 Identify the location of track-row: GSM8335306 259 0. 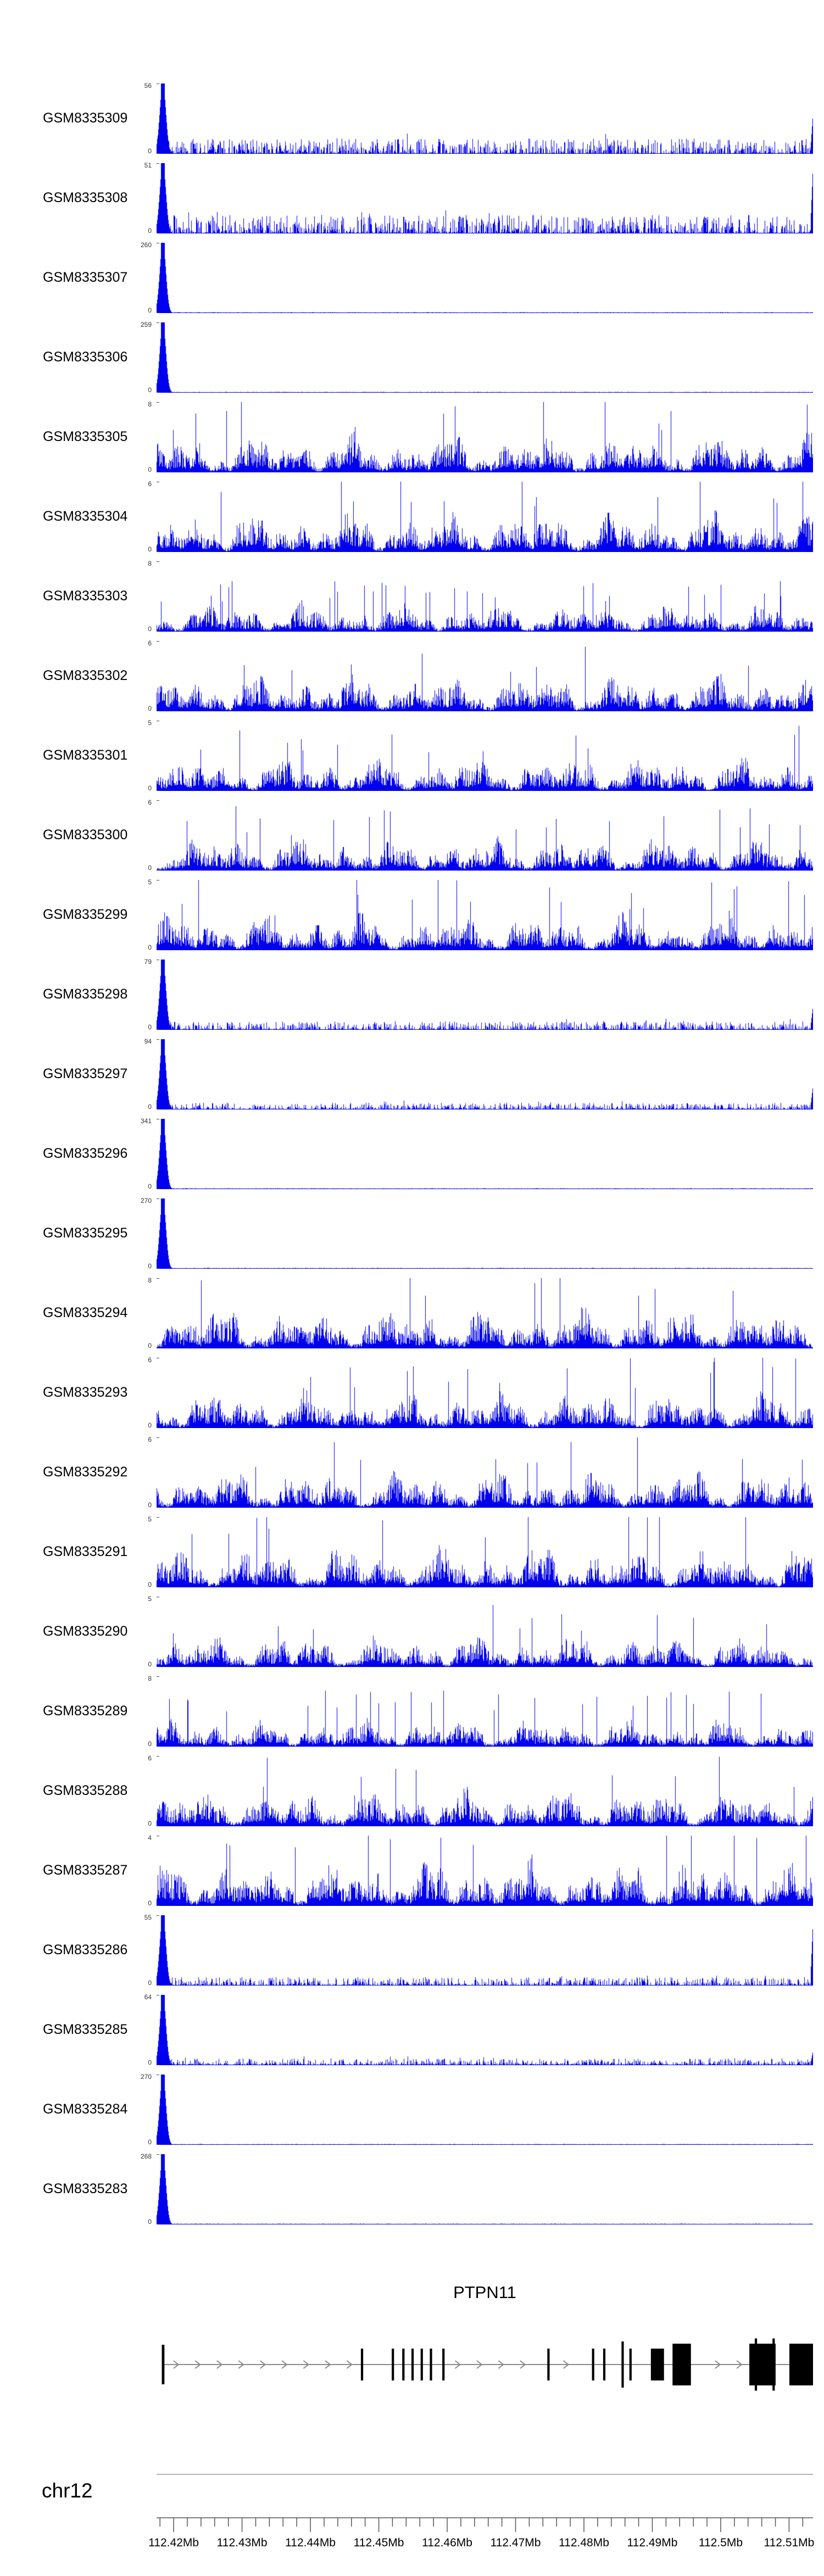
(412, 361).